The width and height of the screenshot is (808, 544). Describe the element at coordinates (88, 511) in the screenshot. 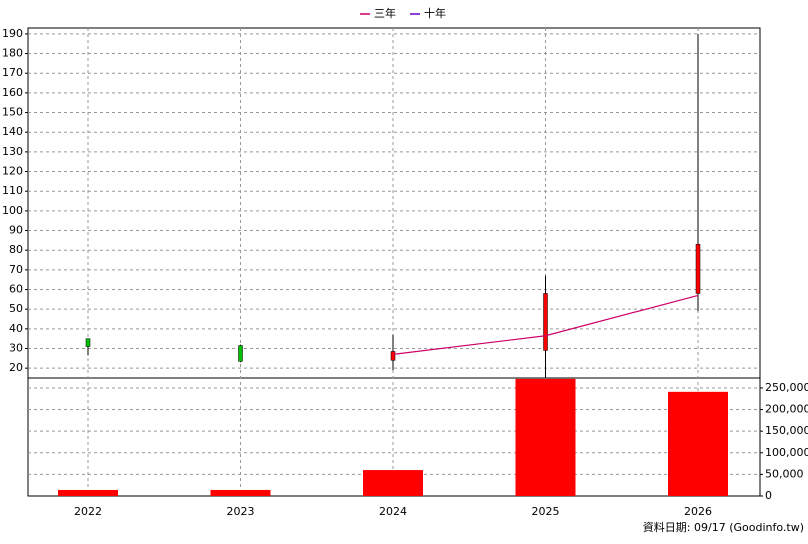

I see `x-tick-label: 2022` at that location.